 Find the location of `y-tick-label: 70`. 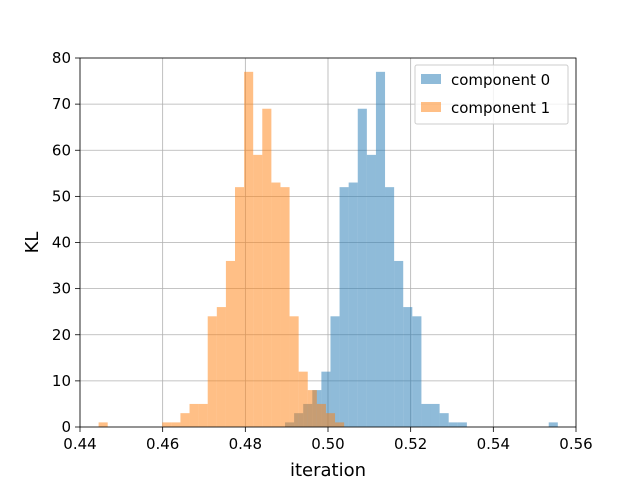

y-tick-label: 70 is located at coordinates (61, 104).